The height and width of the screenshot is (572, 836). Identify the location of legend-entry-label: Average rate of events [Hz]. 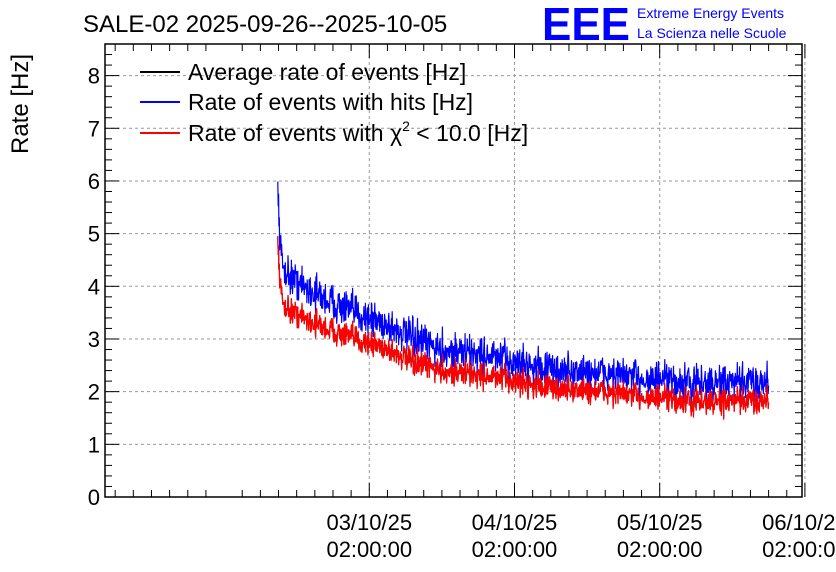
(327, 72).